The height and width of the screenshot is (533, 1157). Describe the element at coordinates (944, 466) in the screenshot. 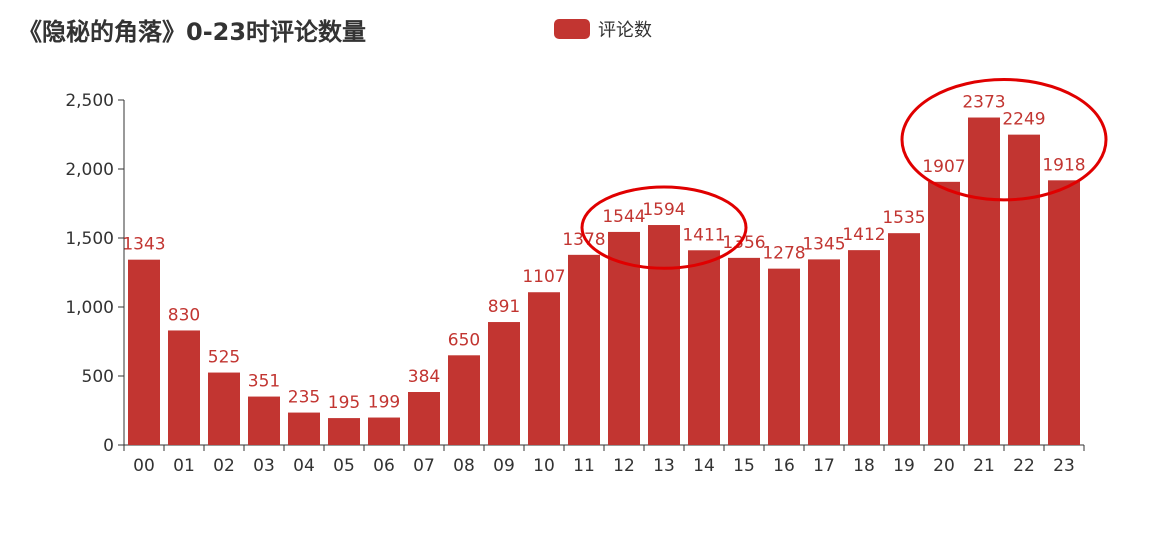

I see `x-tick-label: 20` at that location.